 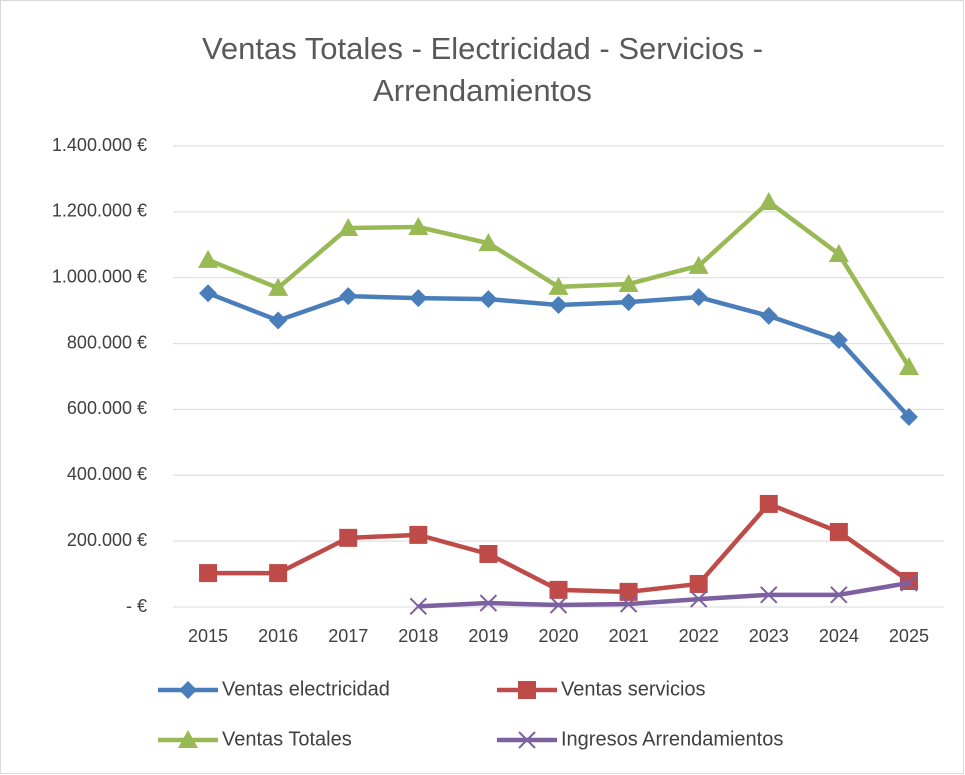 What do you see at coordinates (107, 540) in the screenshot?
I see `y-tick-label: 200.000 €` at bounding box center [107, 540].